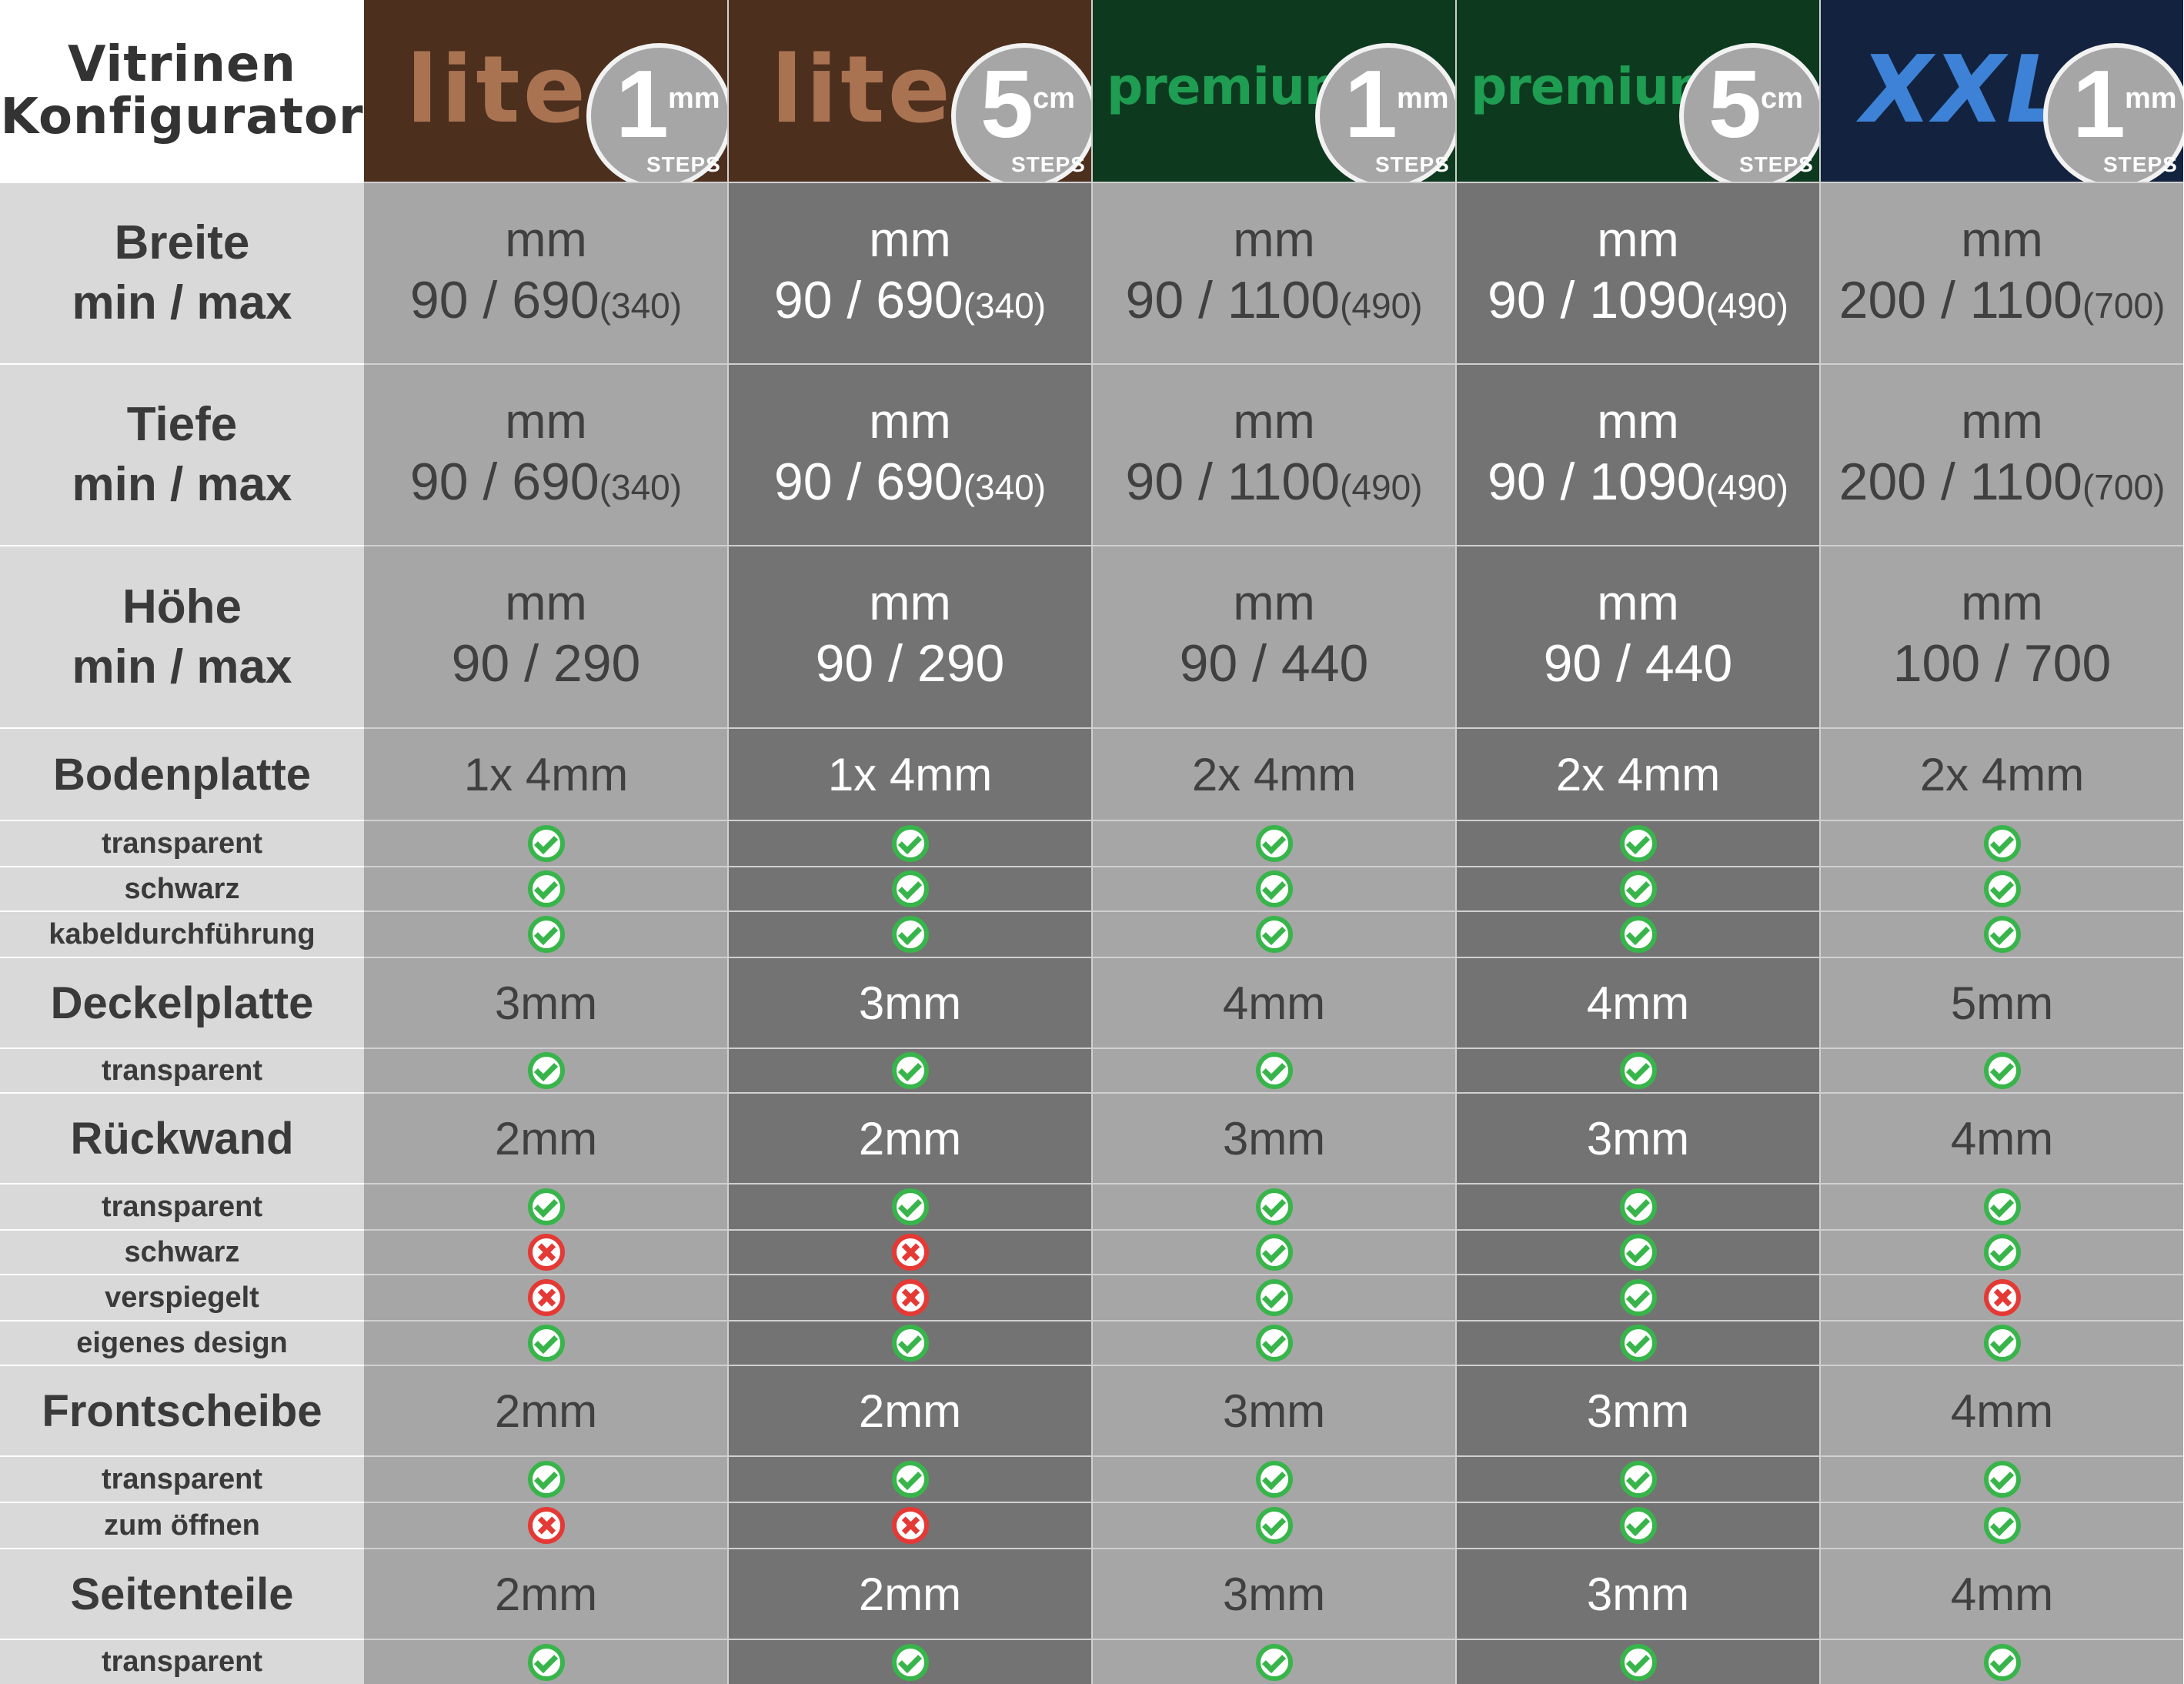  What do you see at coordinates (182, 64) in the screenshot?
I see `title-line-1: Vitrinen` at bounding box center [182, 64].